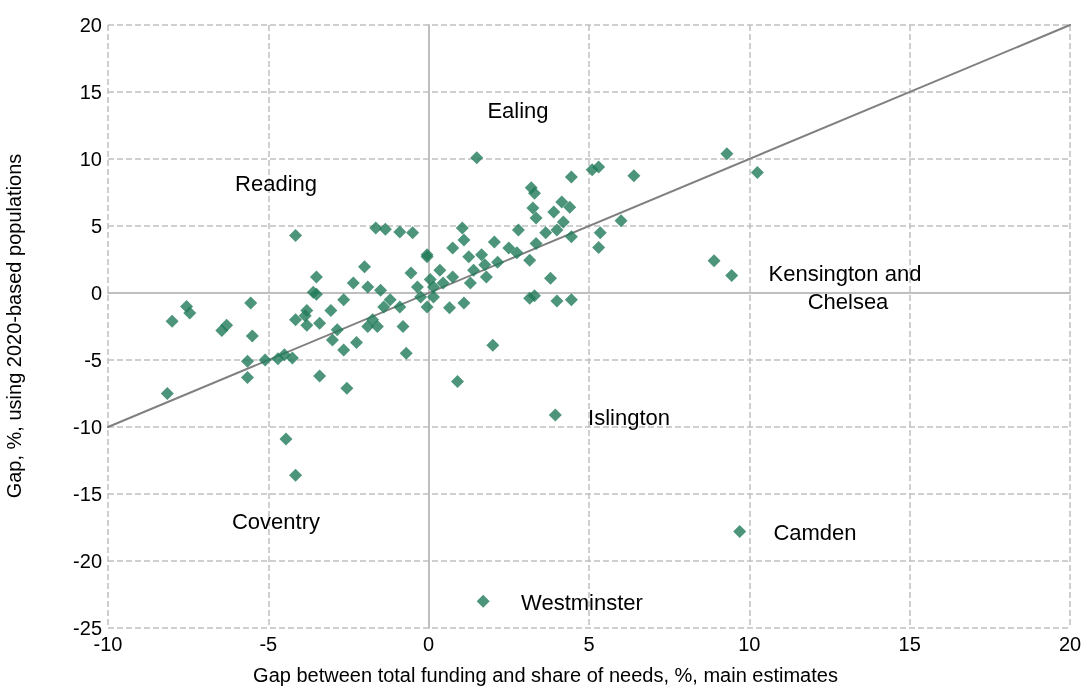 The height and width of the screenshot is (693, 1091). What do you see at coordinates (848, 287) in the screenshot?
I see `annotation: Kensington and Chelsea` at bounding box center [848, 287].